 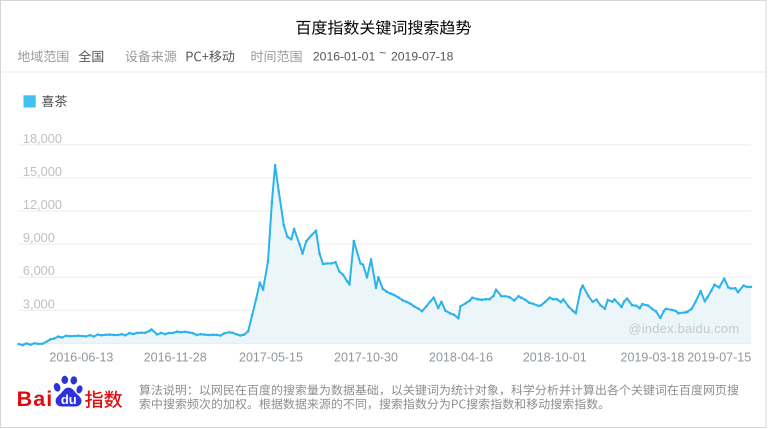 What do you see at coordinates (719, 357) in the screenshot?
I see `svg-text: 2019-07-15` at bounding box center [719, 357].